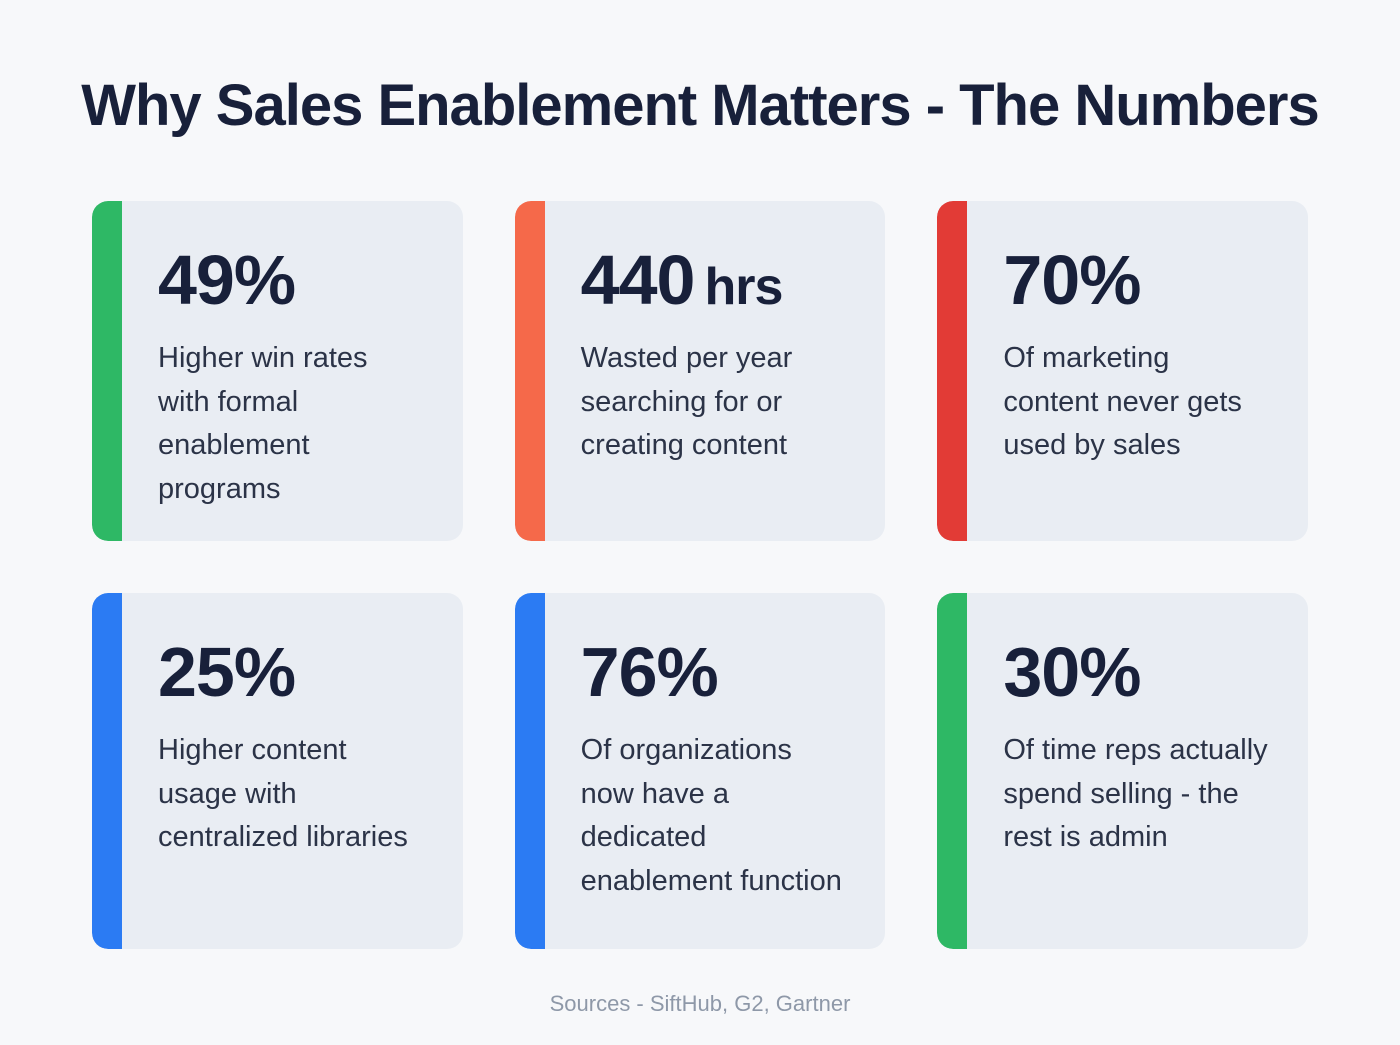 The height and width of the screenshot is (1045, 1400). What do you see at coordinates (700, 1003) in the screenshot?
I see `sources-footer: Sources - SiftHub, G2, Gartner` at bounding box center [700, 1003].